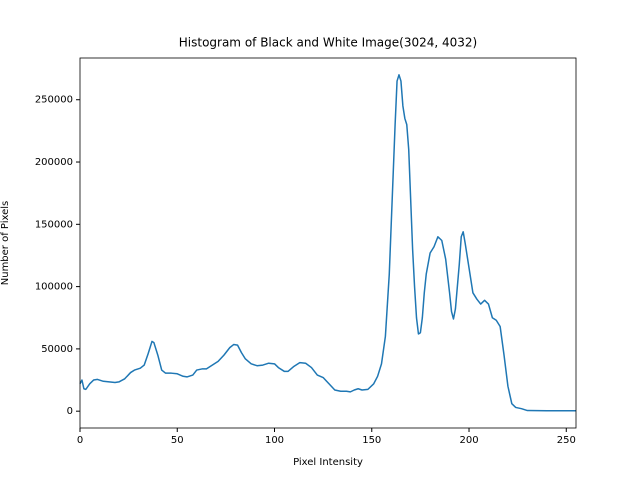 This screenshot has width=640, height=484. What do you see at coordinates (371, 440) in the screenshot?
I see `x-tick-label: 150` at bounding box center [371, 440].